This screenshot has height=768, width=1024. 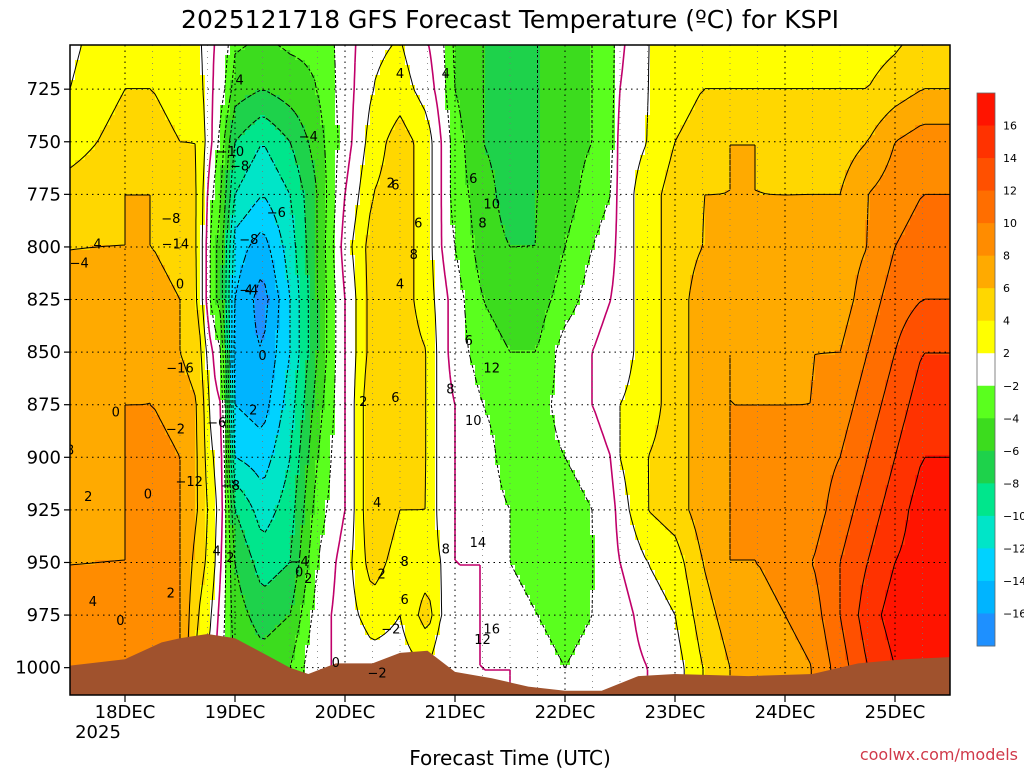 I want to click on contour-label: 12, so click(x=482, y=640).